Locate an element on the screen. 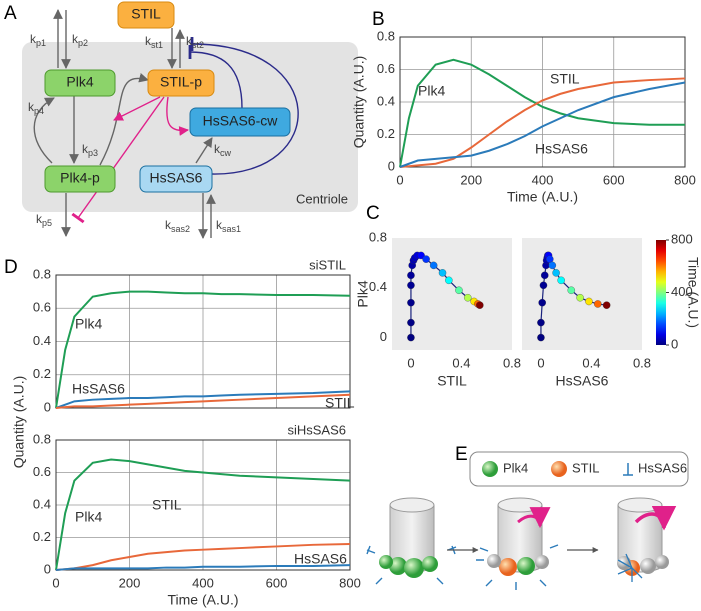 This screenshot has height=611, width=701. x-tick-label: 0.4 is located at coordinates (461, 362).